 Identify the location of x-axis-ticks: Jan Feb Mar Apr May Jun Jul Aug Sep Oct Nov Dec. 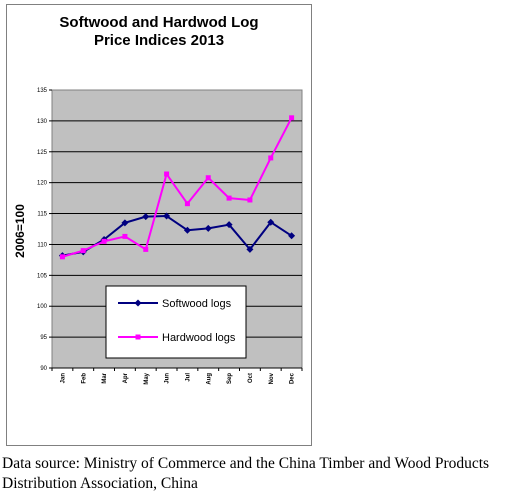
(177, 376).